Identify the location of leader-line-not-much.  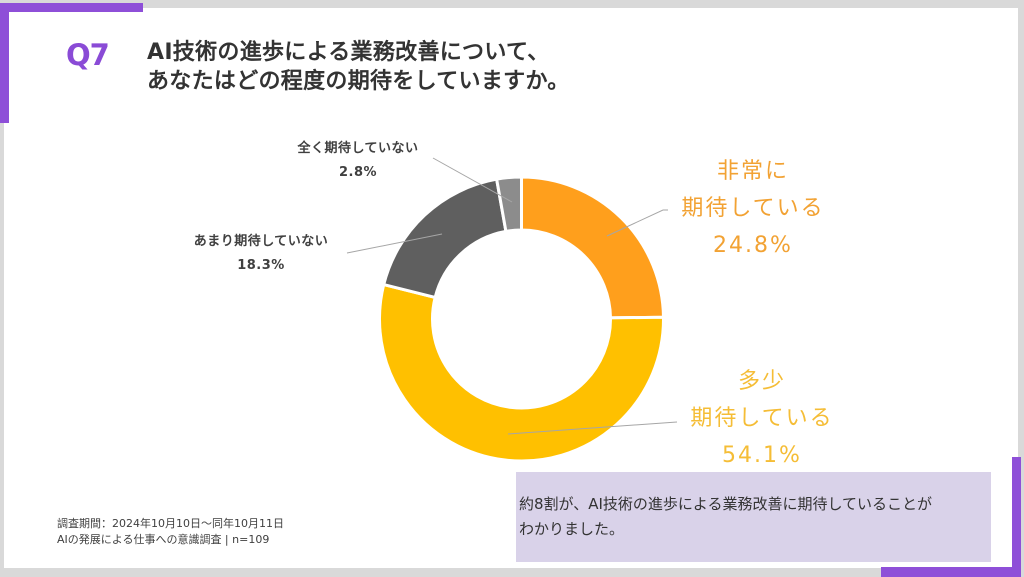
(394, 243).